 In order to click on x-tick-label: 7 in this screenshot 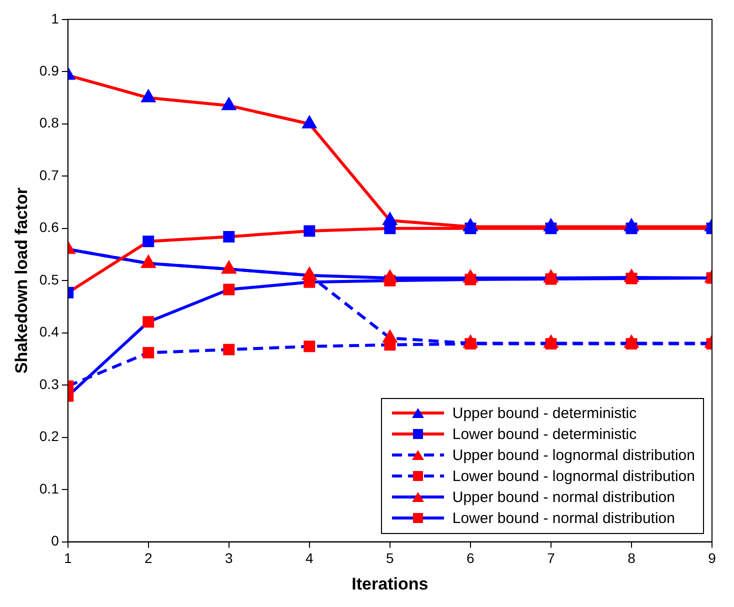, I will do `click(551, 558)`.